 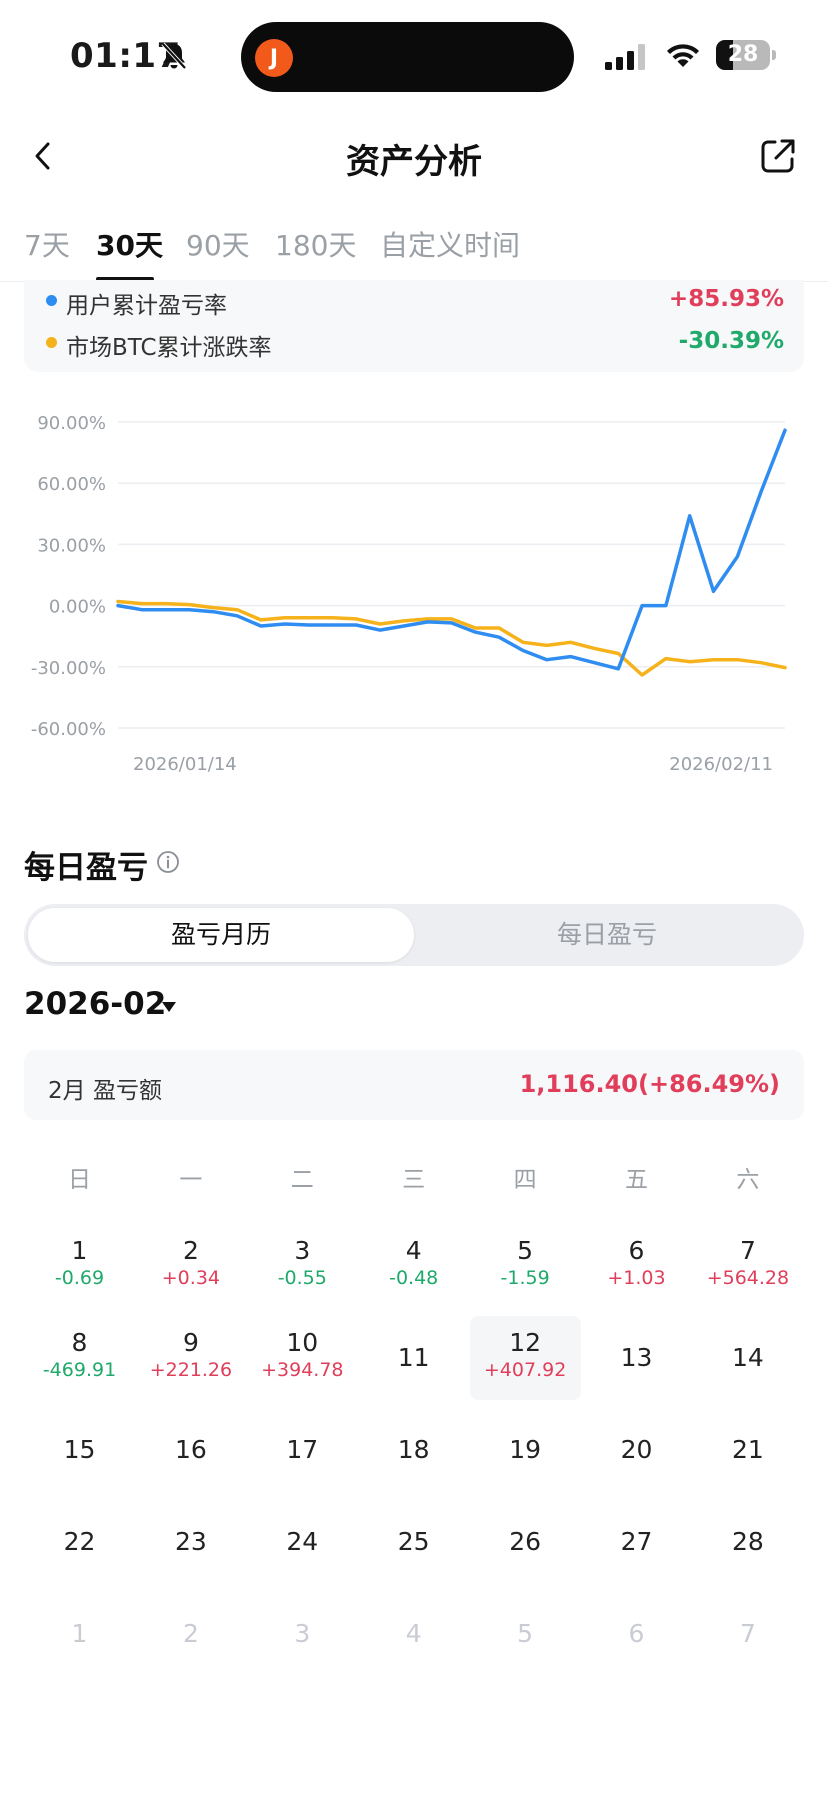 I want to click on calendar-day: 10 +394.78, so click(x=302, y=1358).